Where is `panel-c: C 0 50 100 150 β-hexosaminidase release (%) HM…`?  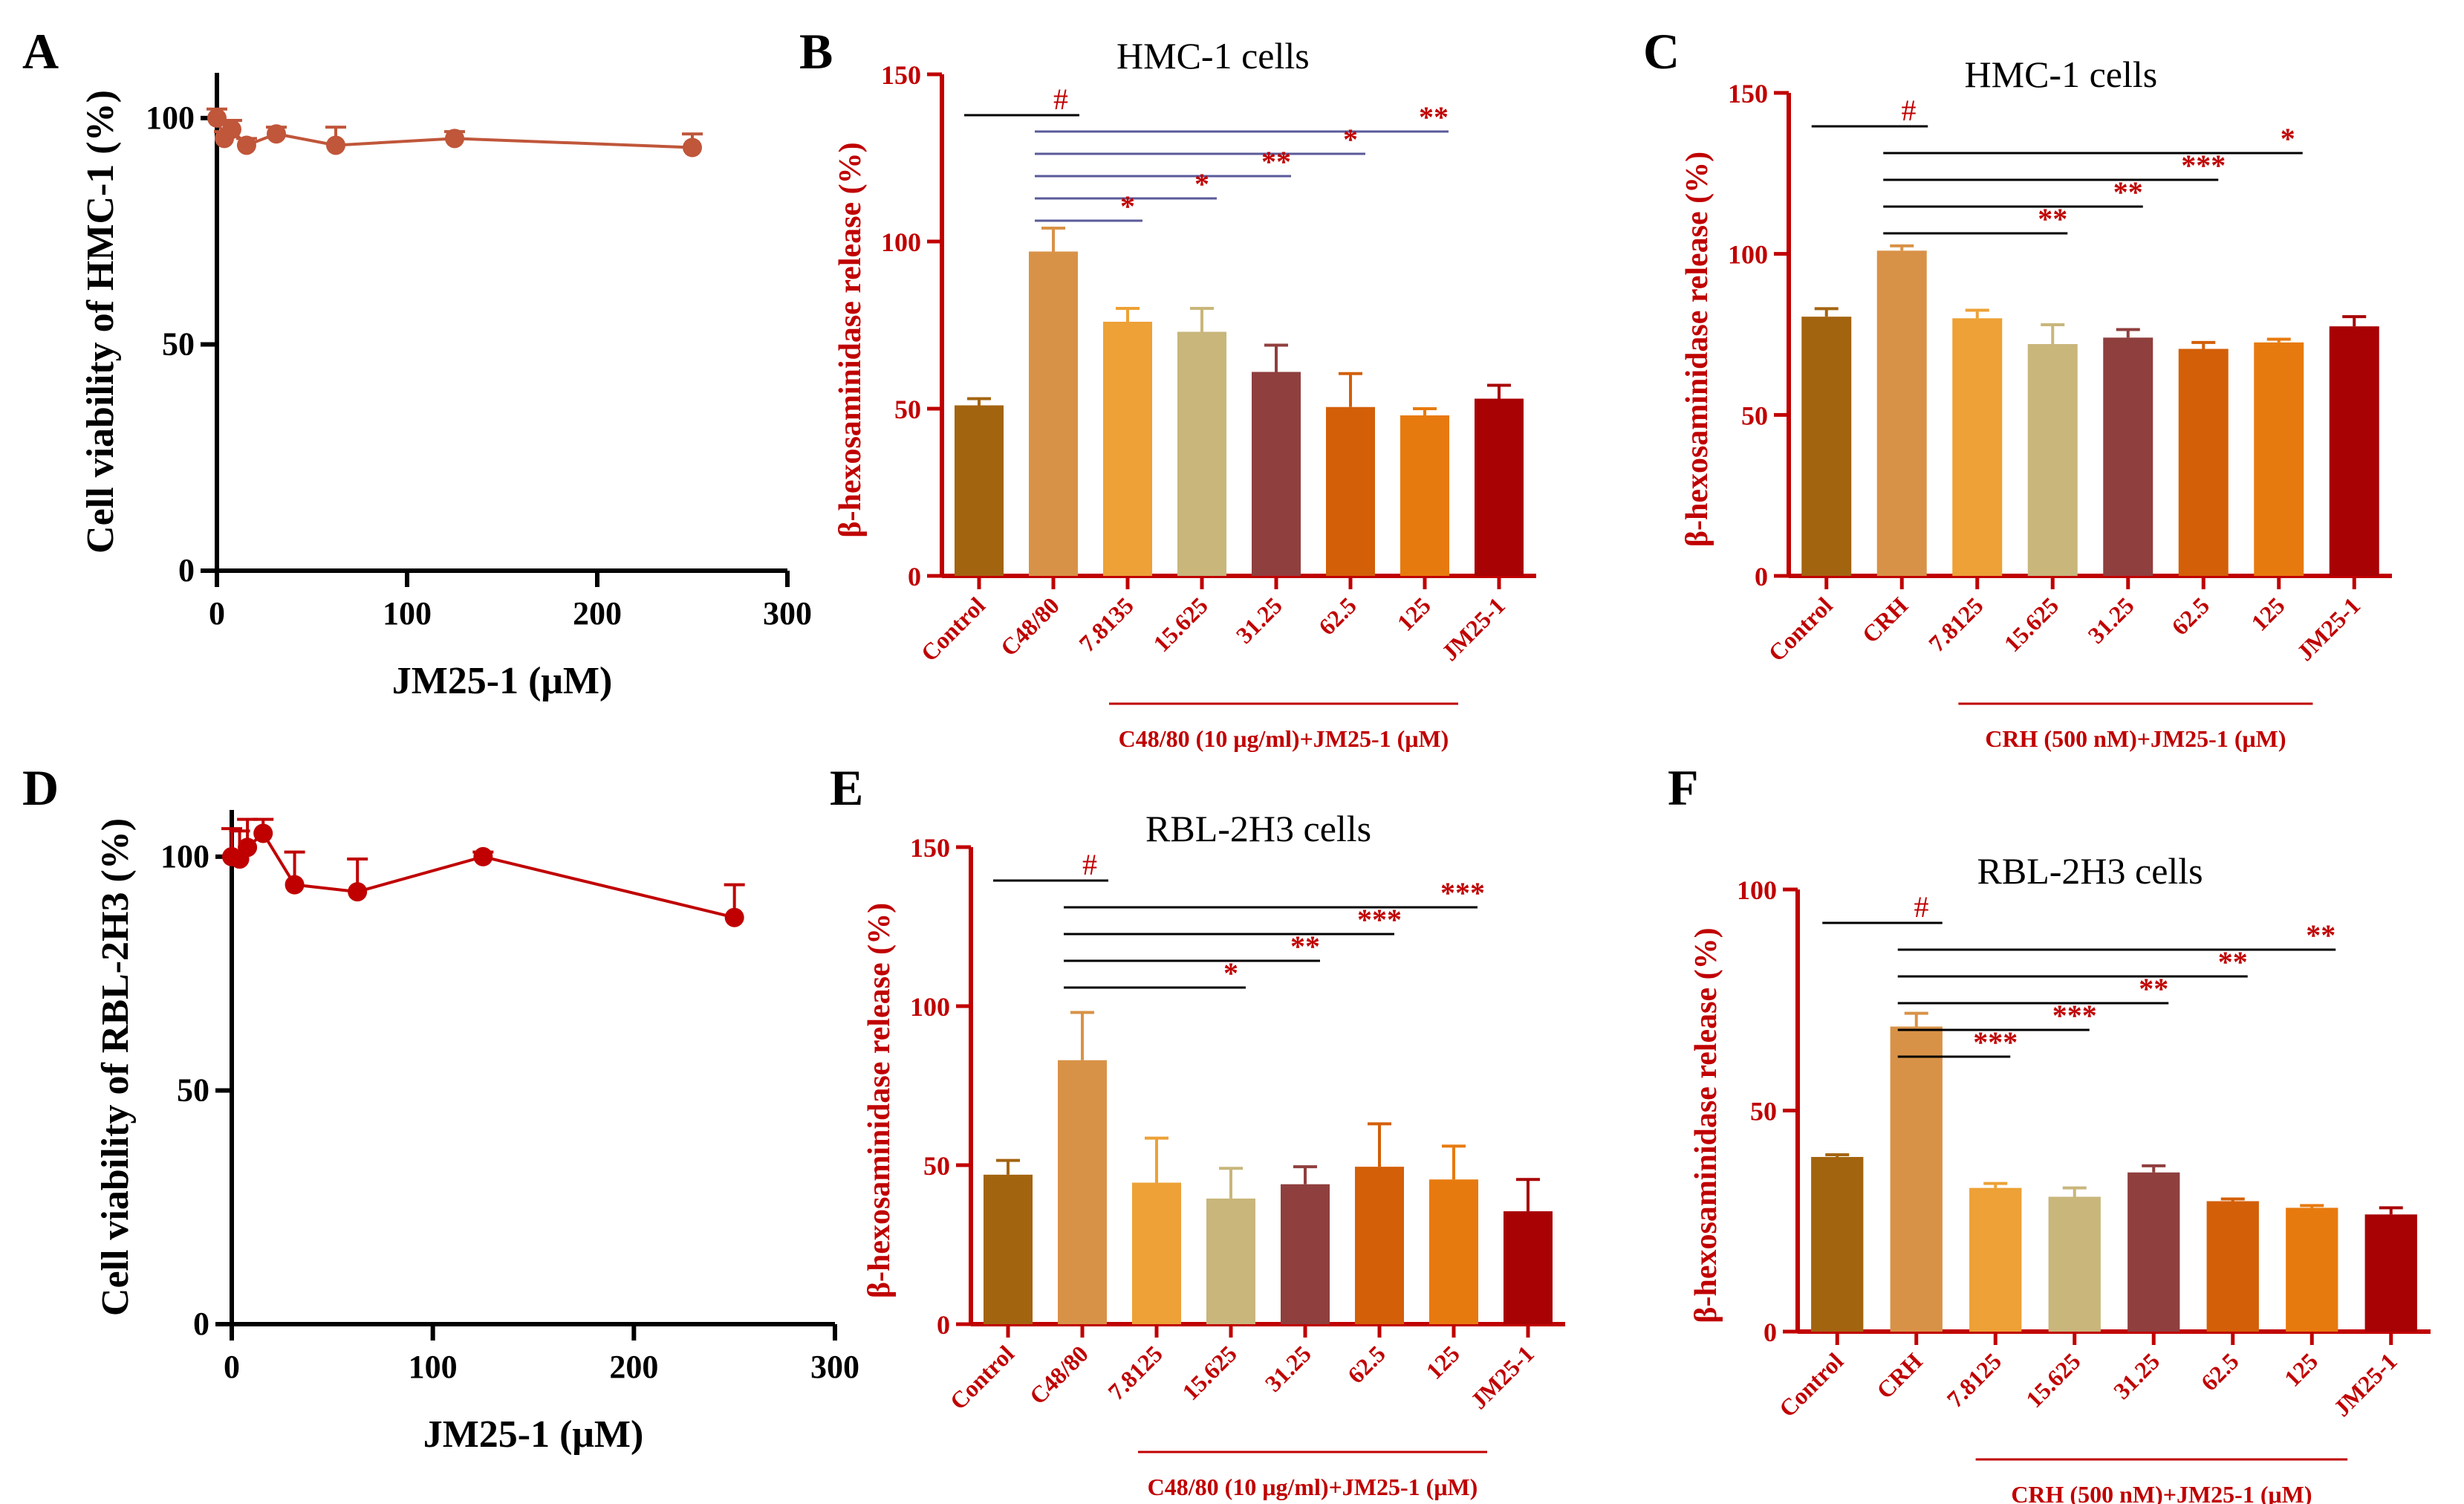
panel-c: C 0 50 100 150 β-hexosaminidase release (%) HM… is located at coordinates (2017, 387).